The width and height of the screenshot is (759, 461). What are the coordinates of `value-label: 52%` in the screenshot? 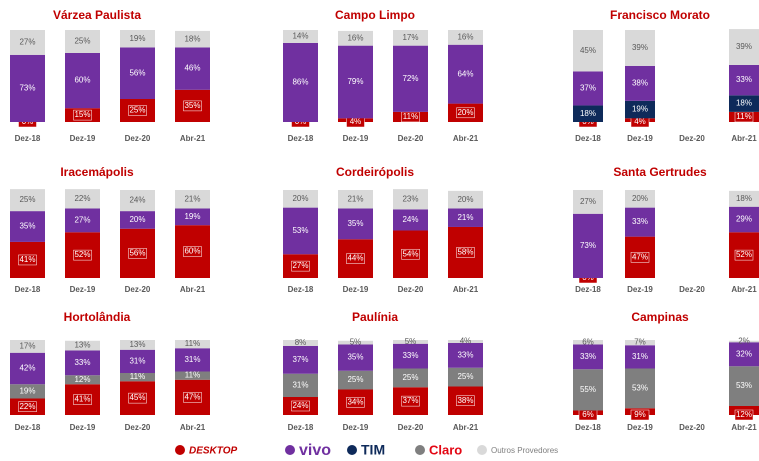 It's located at (744, 254).